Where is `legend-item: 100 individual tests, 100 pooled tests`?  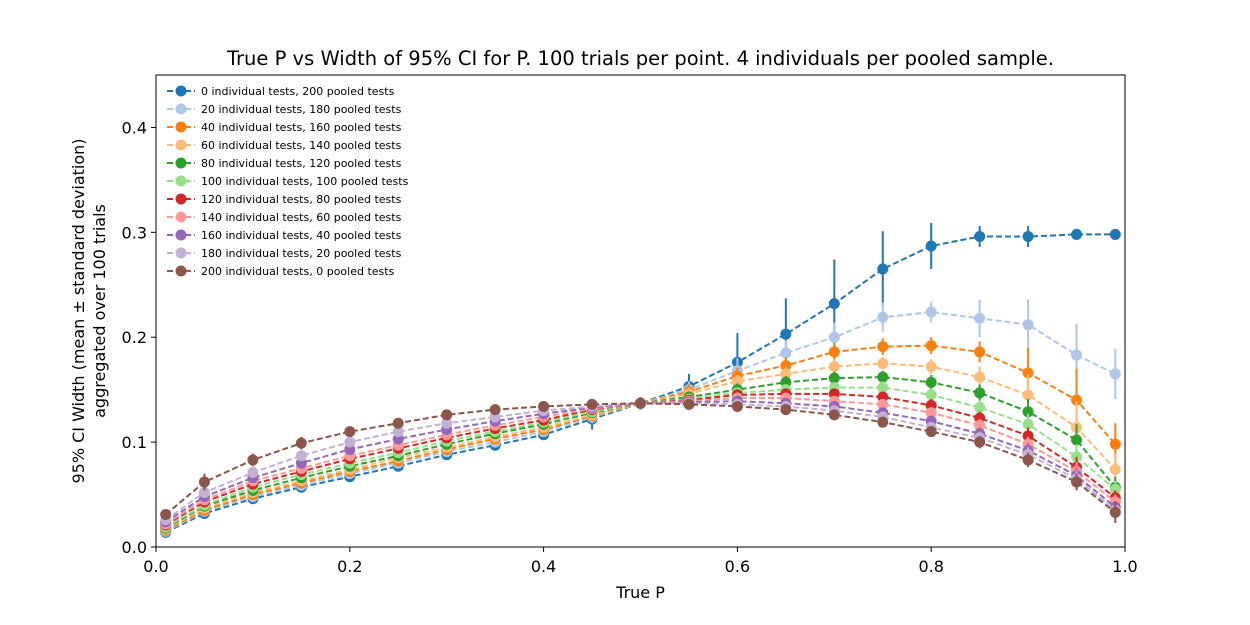 legend-item: 100 individual tests, 100 pooled tests is located at coordinates (288, 181).